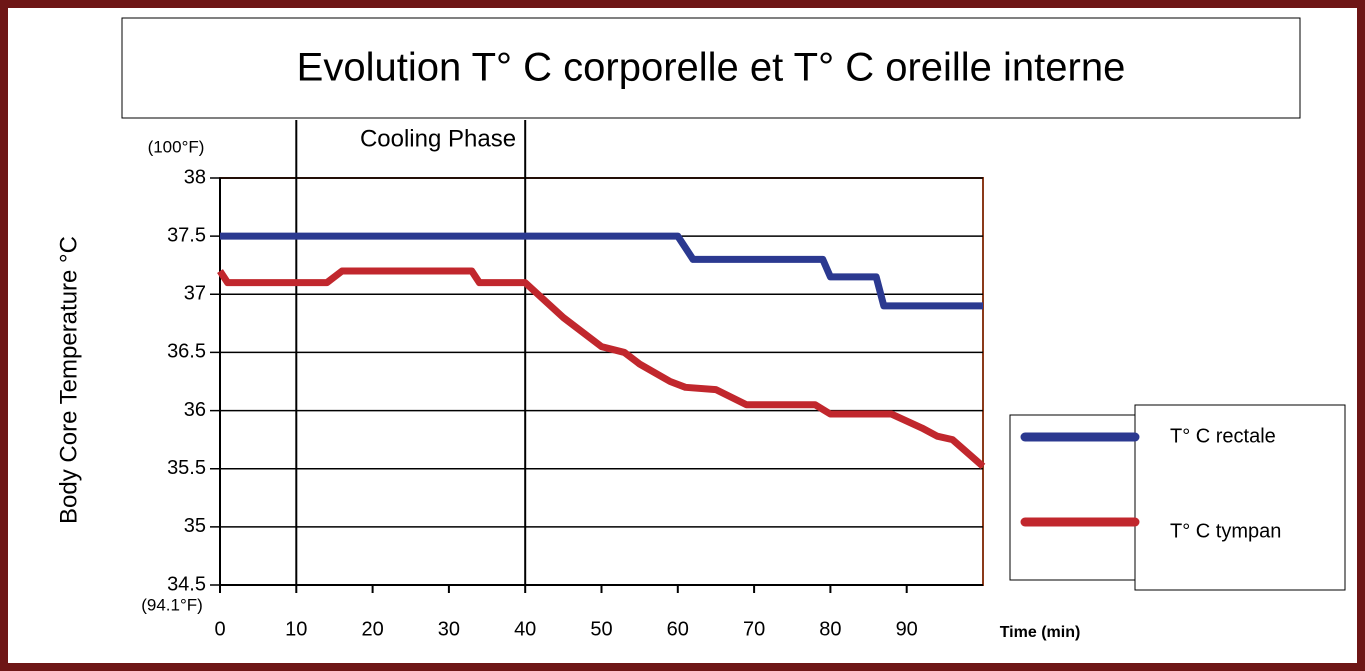 Image resolution: width=1365 pixels, height=671 pixels. Describe the element at coordinates (525, 629) in the screenshot. I see `x-tick-label: 40` at that location.